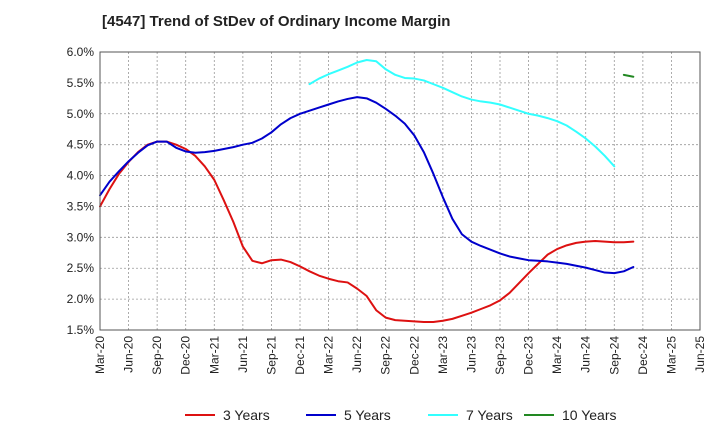  I want to click on x-tick-label: Sep-21, so click(271, 355).